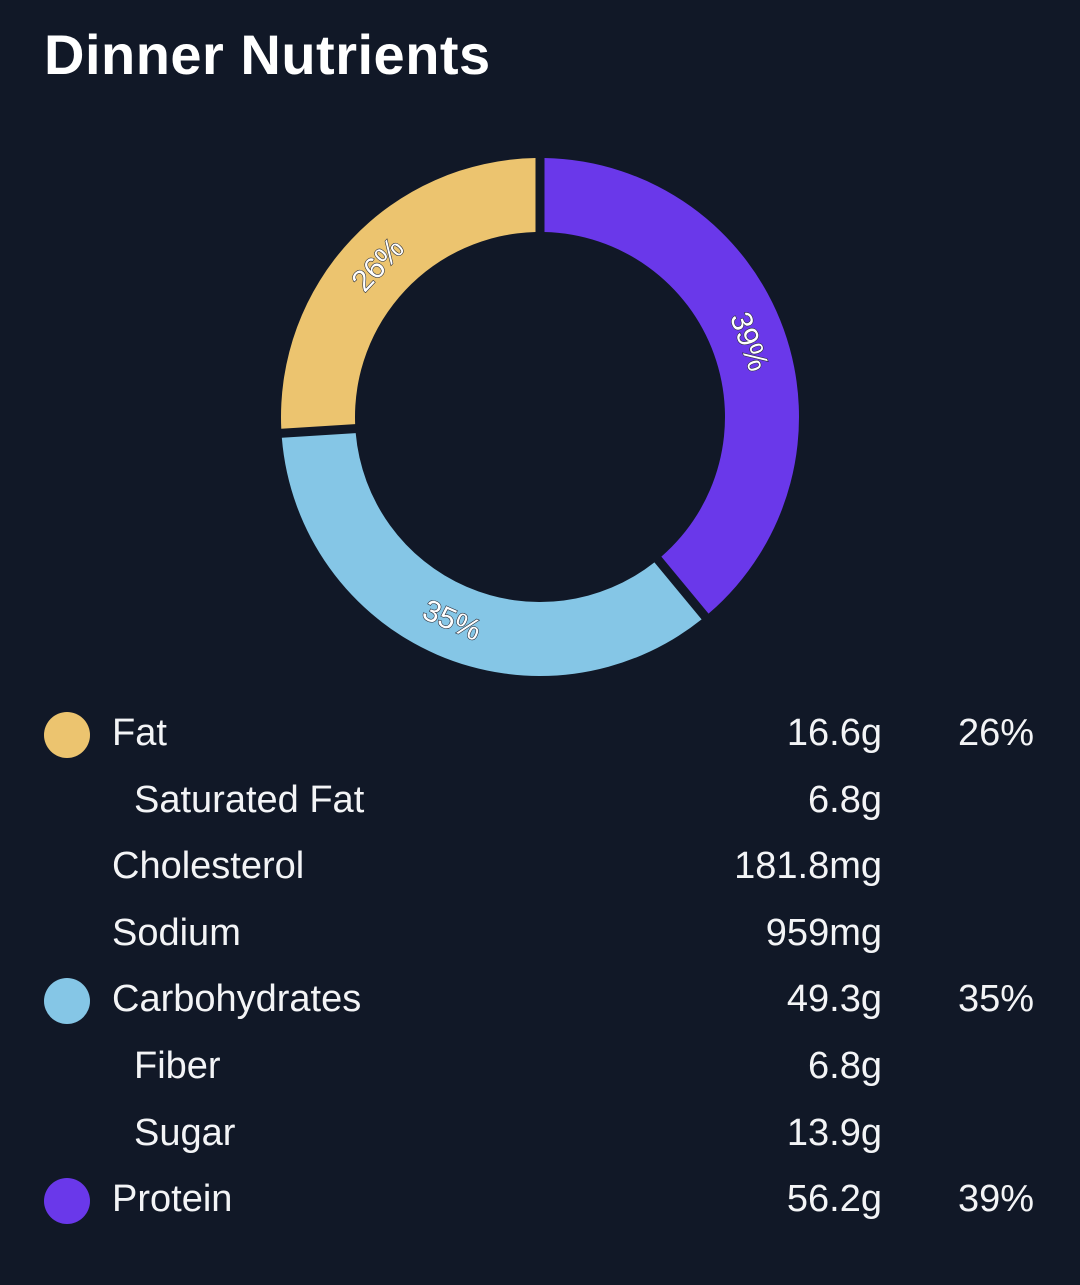 The image size is (1080, 1285). What do you see at coordinates (834, 999) in the screenshot?
I see `nutrient-amount: 49.3g` at bounding box center [834, 999].